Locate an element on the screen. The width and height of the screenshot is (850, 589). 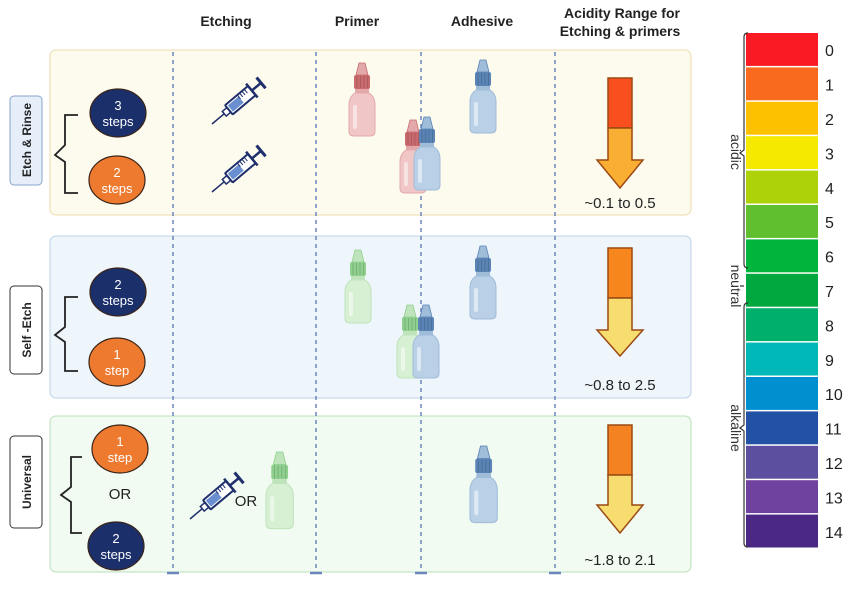
ph-label-alkaline: alkaline is located at coordinates (736, 428).